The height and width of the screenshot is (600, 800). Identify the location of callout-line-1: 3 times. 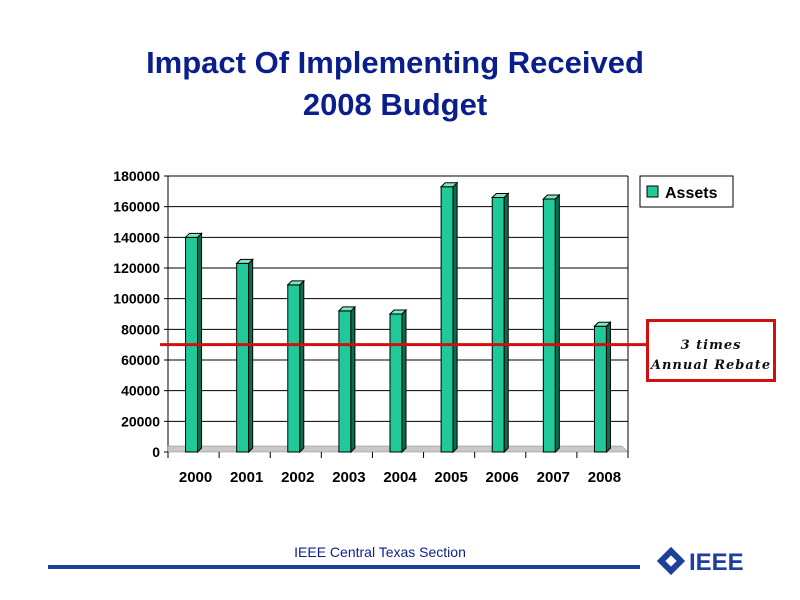
(711, 345).